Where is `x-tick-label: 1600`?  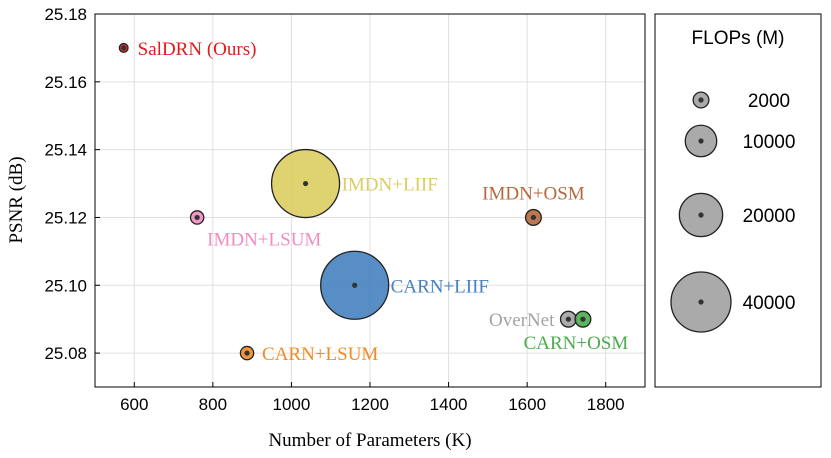
x-tick-label: 1600 is located at coordinates (527, 404).